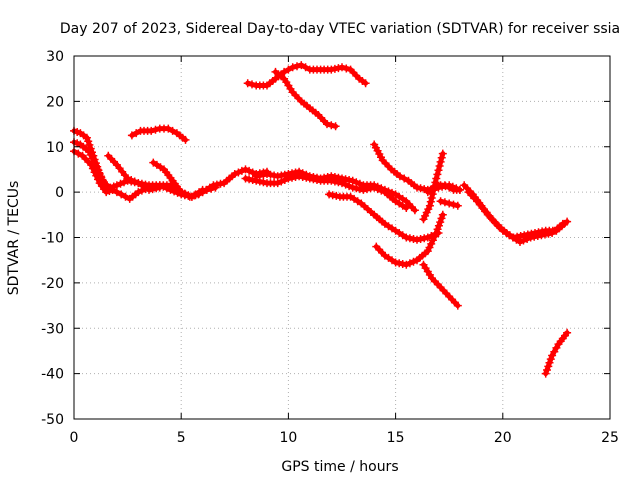 This screenshot has height=480, width=640. I want to click on y-tick-label: -40, so click(52, 375).